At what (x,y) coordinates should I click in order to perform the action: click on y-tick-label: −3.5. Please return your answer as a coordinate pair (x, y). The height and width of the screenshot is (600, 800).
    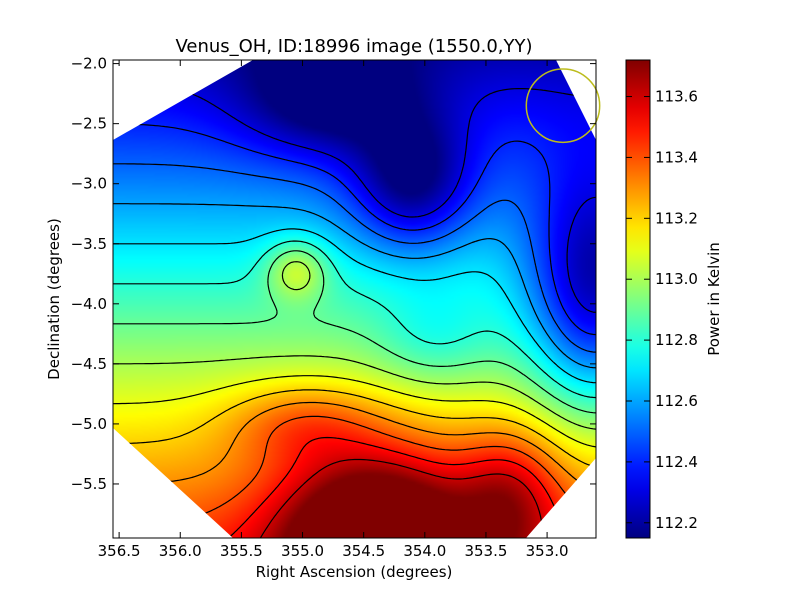
    Looking at the image, I should click on (89, 244).